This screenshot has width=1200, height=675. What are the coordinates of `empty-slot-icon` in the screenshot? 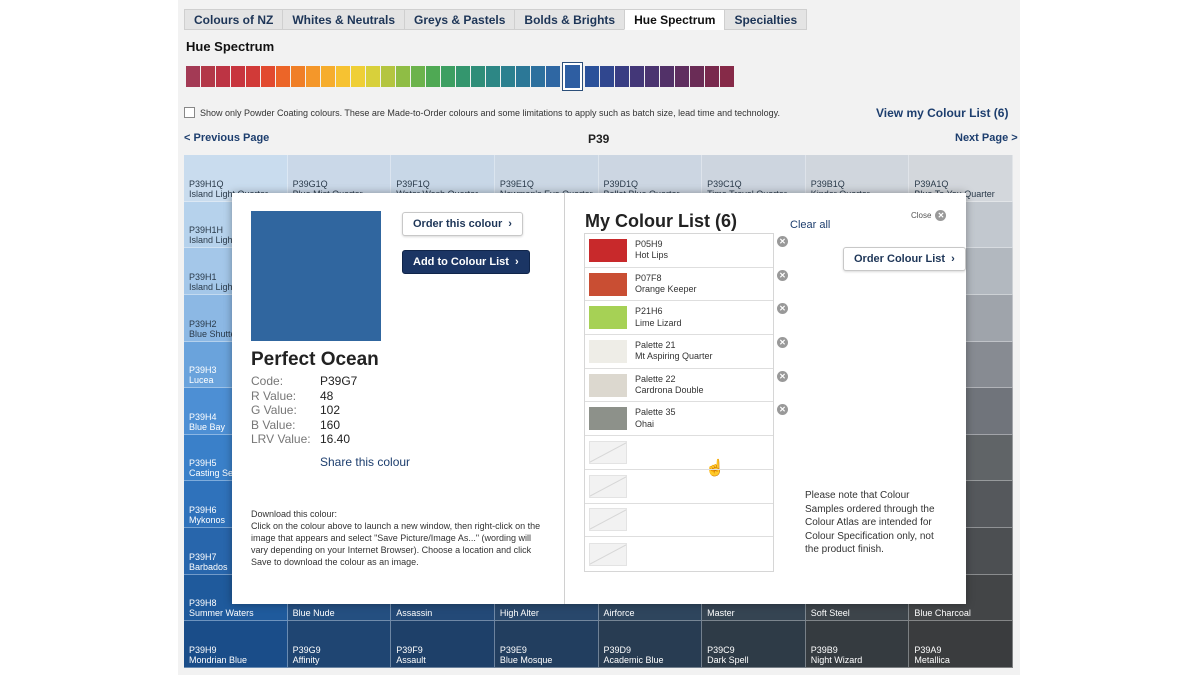 It's located at (608, 486).